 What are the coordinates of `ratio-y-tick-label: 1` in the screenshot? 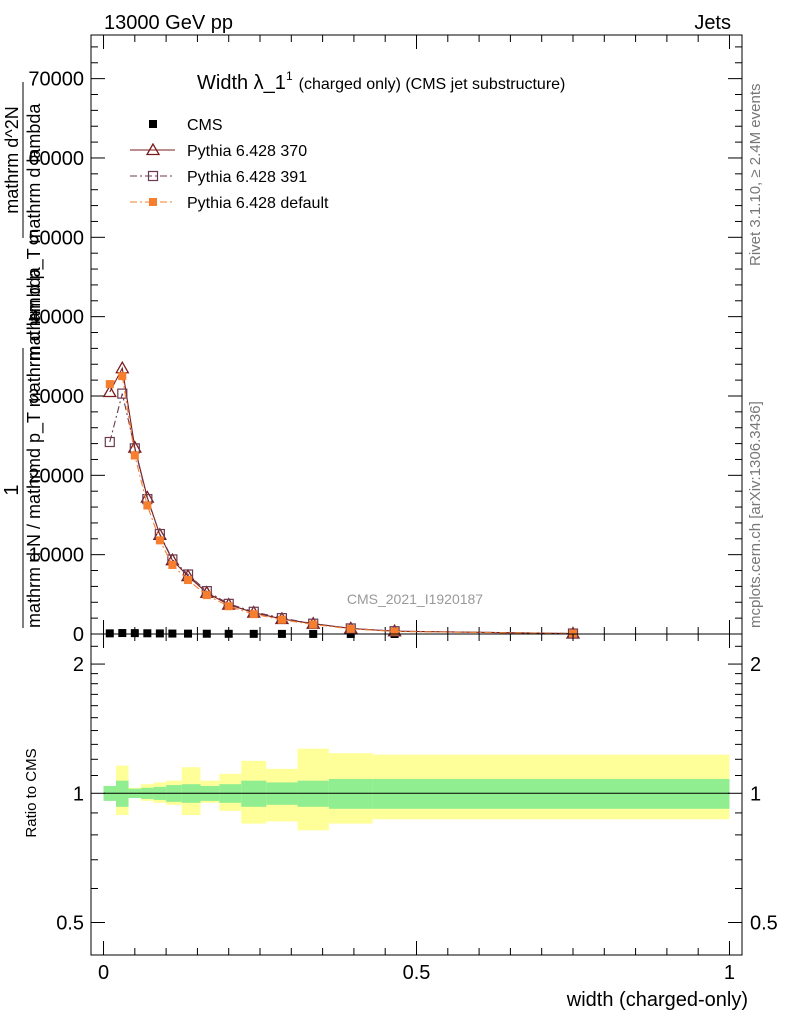 It's located at (78, 794).